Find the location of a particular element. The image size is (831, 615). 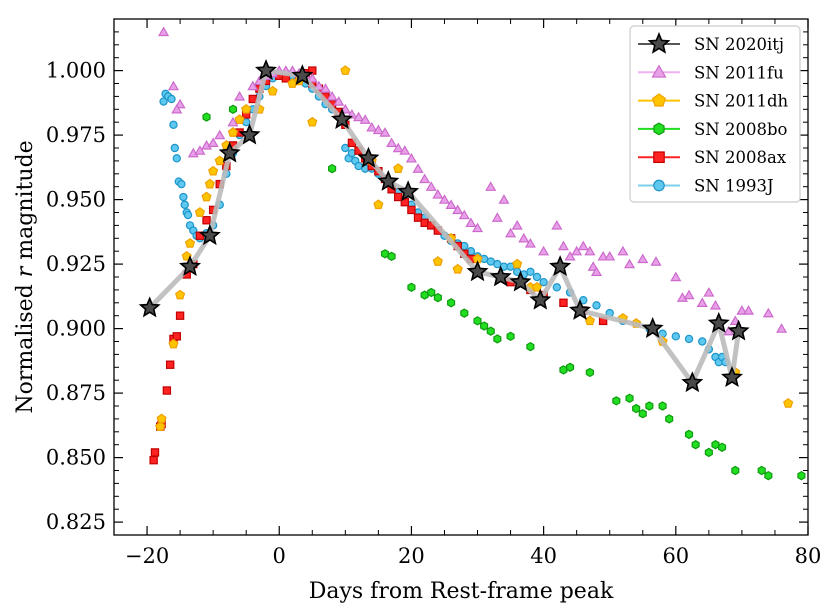

x-tick-label: 20 is located at coordinates (411, 556).